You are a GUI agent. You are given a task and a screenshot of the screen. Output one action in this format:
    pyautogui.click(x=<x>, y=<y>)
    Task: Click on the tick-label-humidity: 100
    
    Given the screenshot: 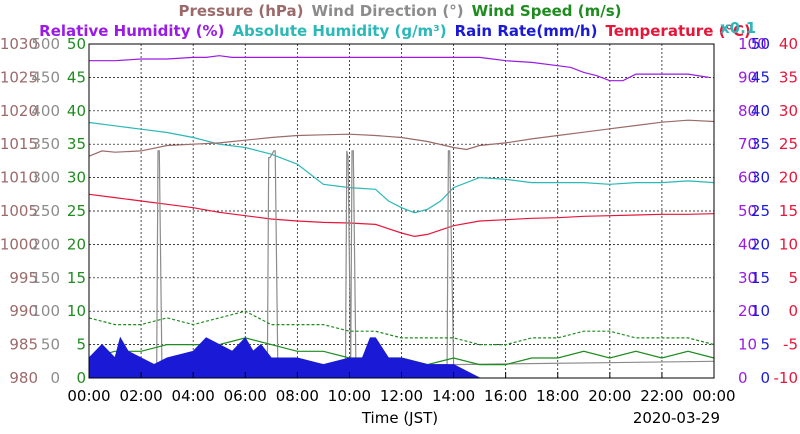 What is the action you would take?
    pyautogui.click(x=752, y=44)
    